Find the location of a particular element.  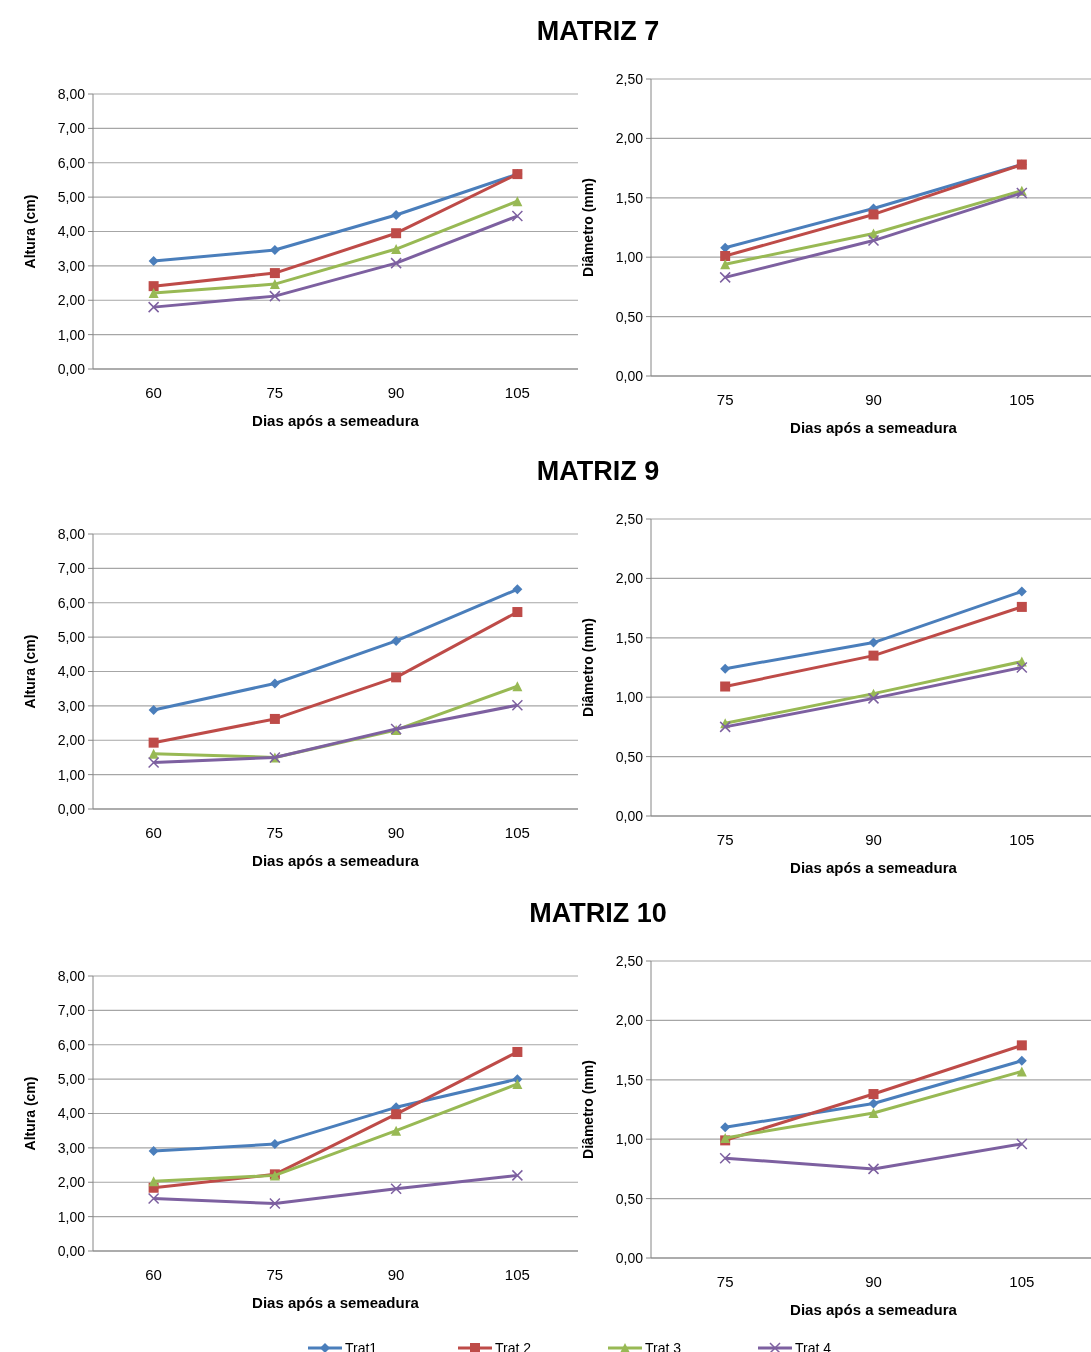

chart-title: MATRIZ 10 is located at coordinates (598, 913).